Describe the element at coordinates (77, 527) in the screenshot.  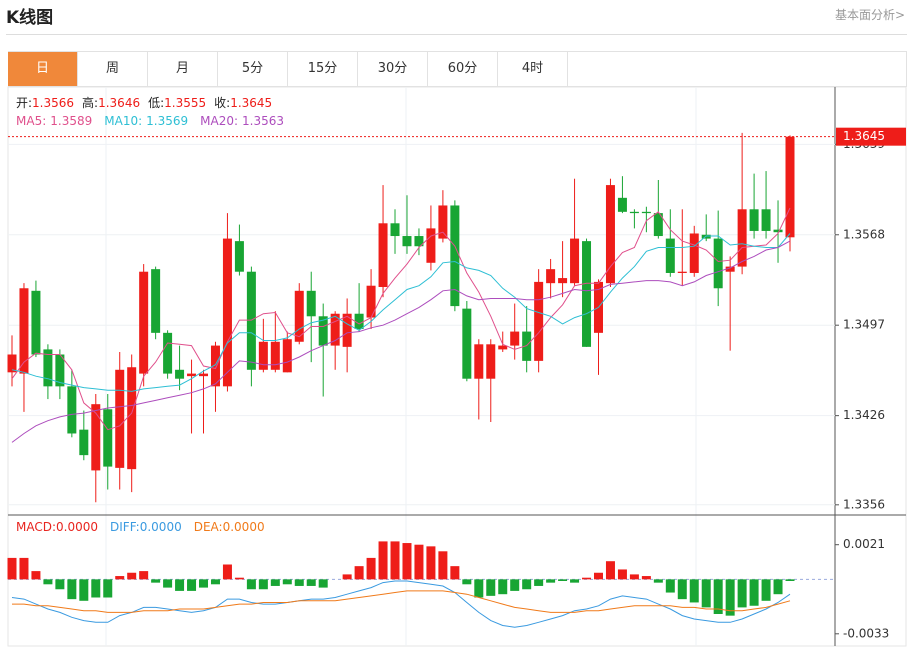
I see `readout-value: 0.0000` at that location.